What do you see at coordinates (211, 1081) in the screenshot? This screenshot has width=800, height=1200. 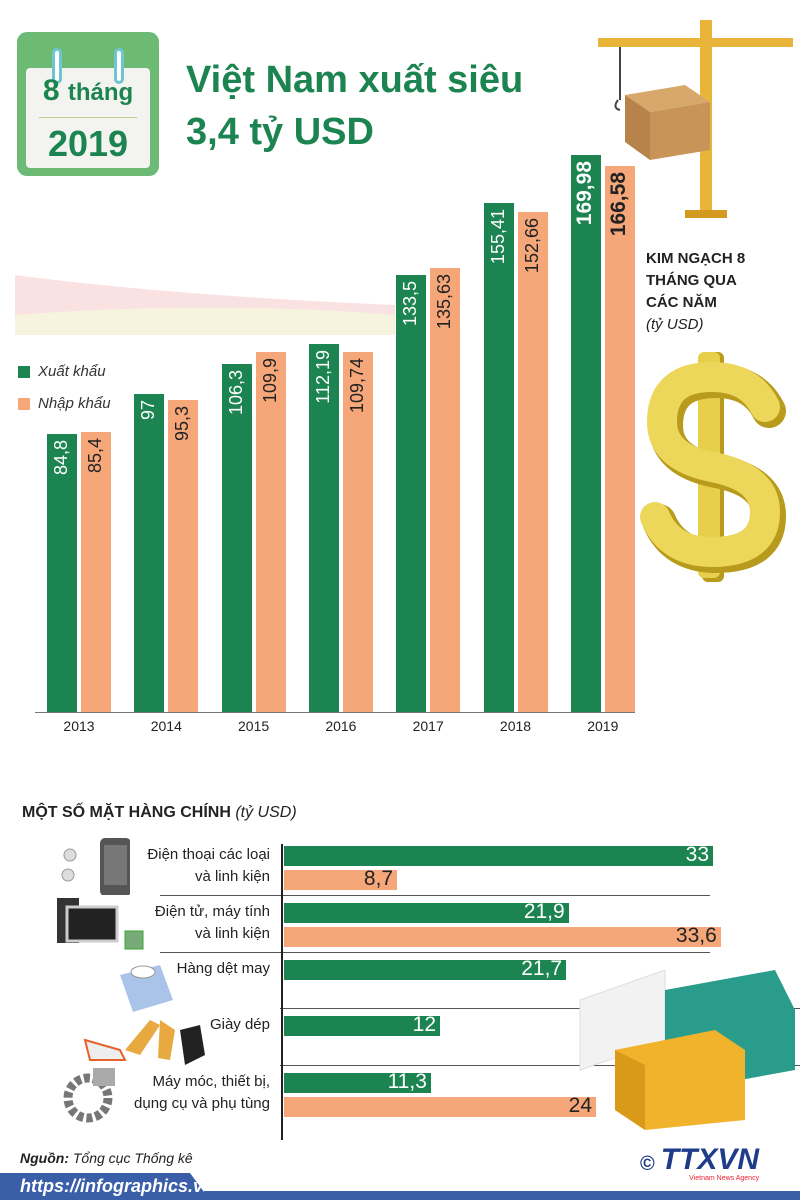 I see `category-label-line: Máy móc, thiết bị,` at bounding box center [211, 1081].